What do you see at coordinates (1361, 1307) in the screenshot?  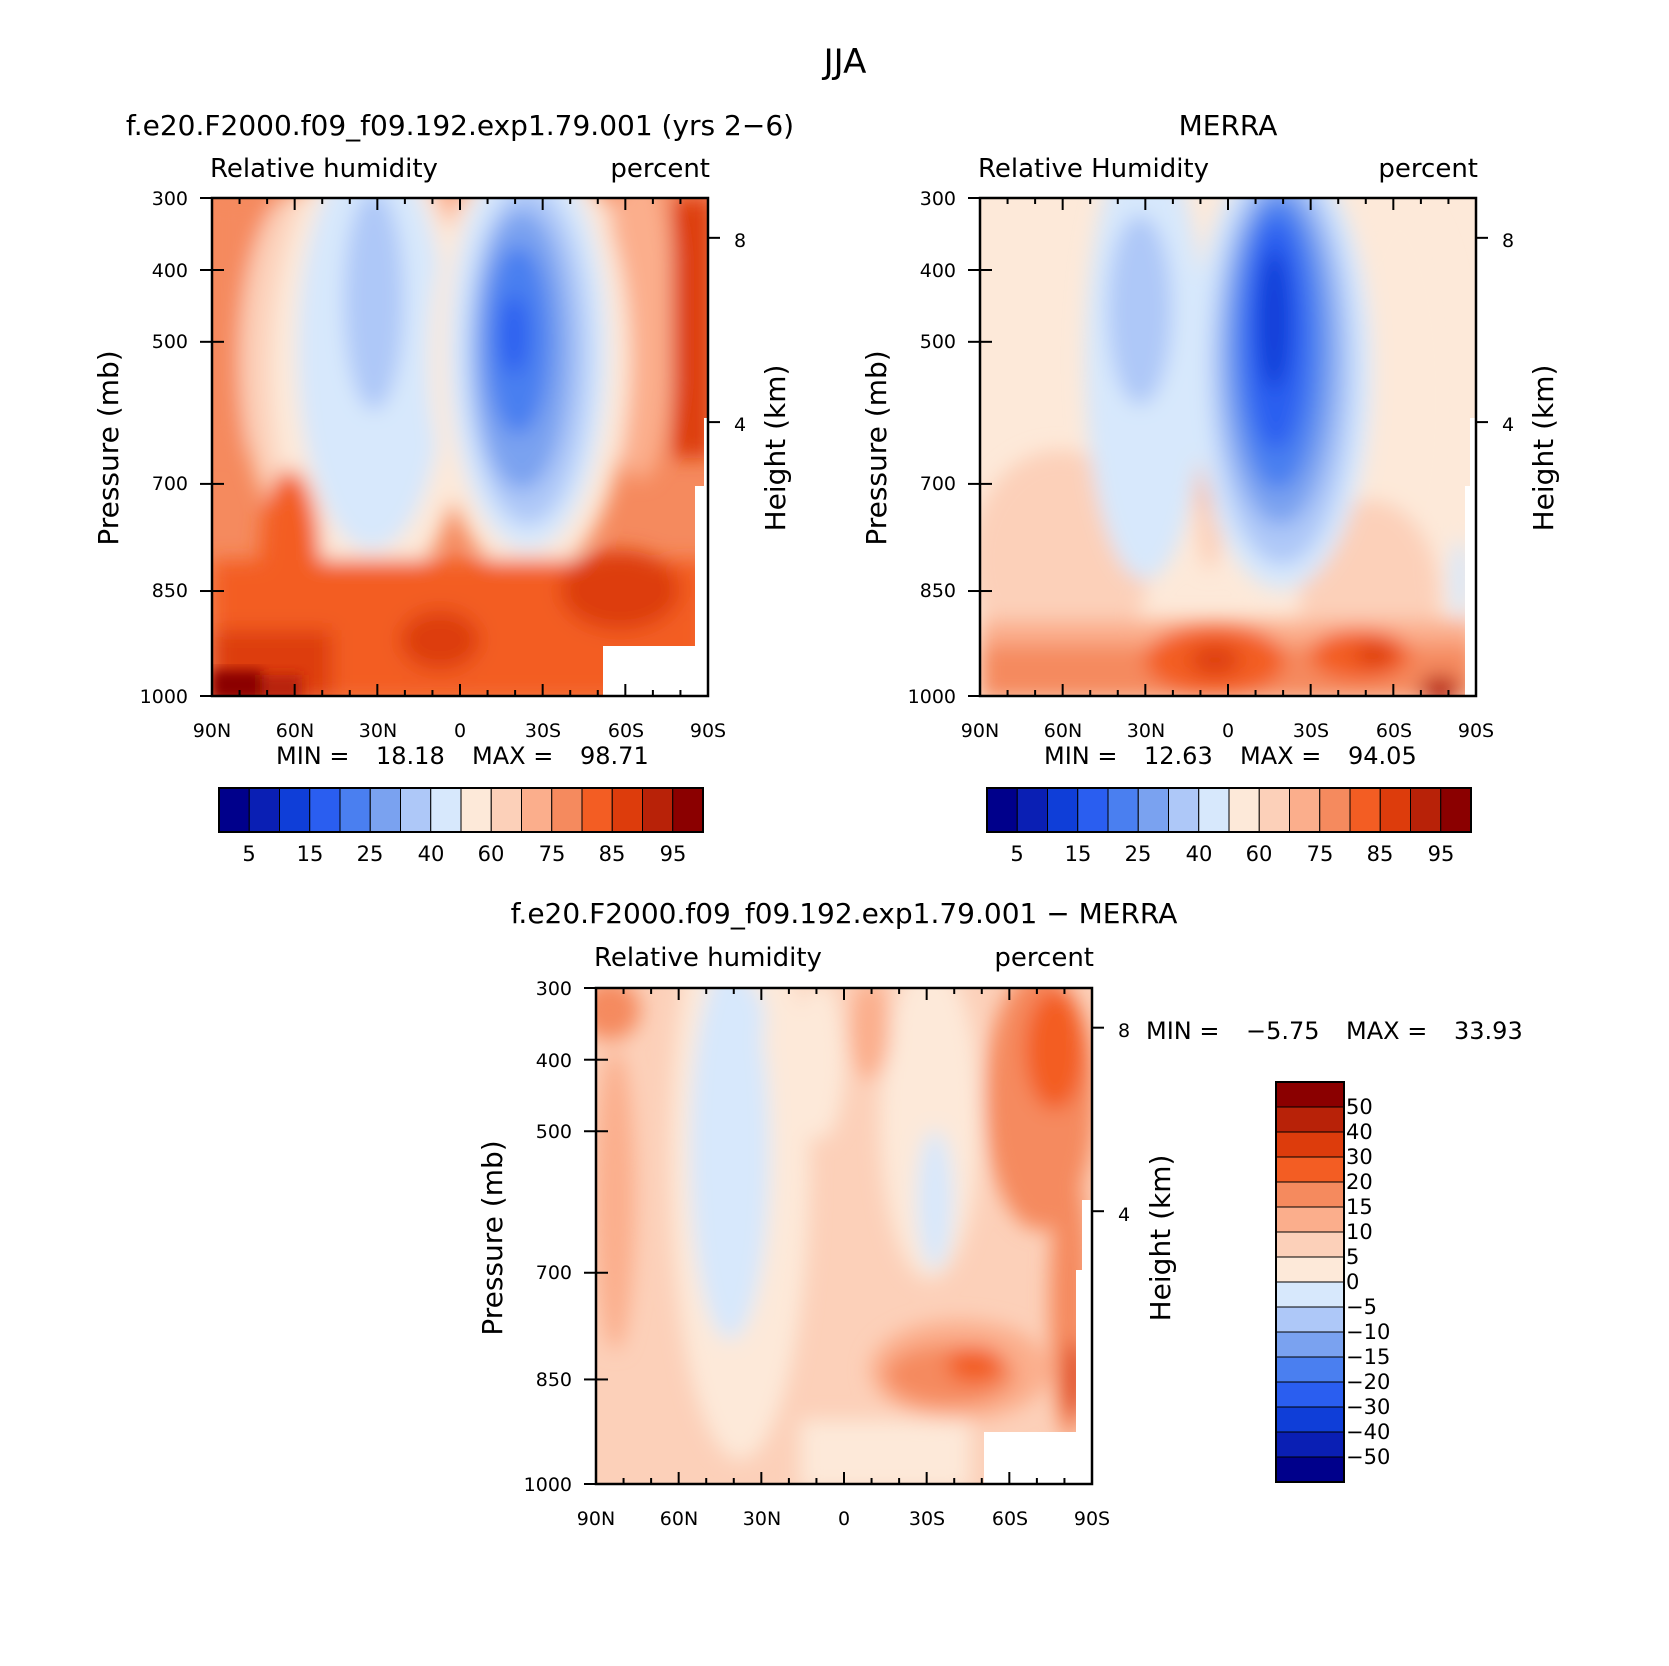 I see `colorbar-label: −5` at bounding box center [1361, 1307].